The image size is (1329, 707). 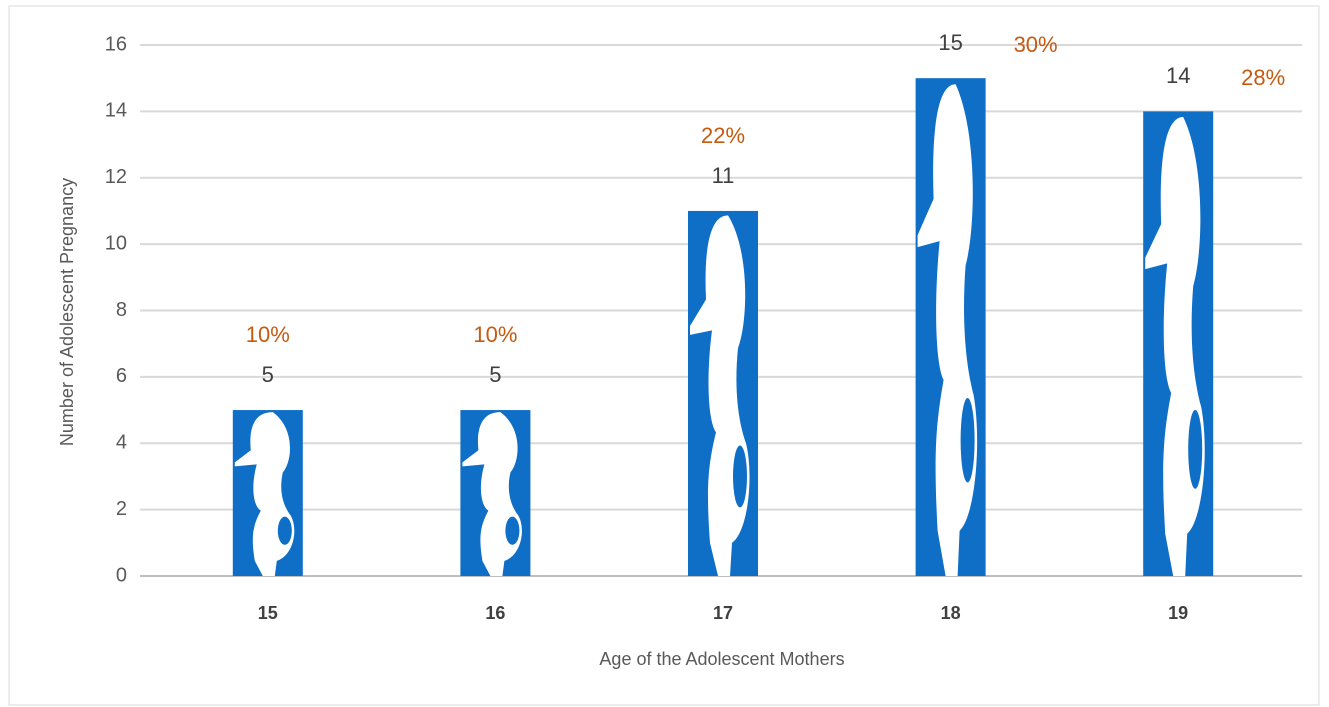 What do you see at coordinates (116, 44) in the screenshot?
I see `y-tick-label: 16` at bounding box center [116, 44].